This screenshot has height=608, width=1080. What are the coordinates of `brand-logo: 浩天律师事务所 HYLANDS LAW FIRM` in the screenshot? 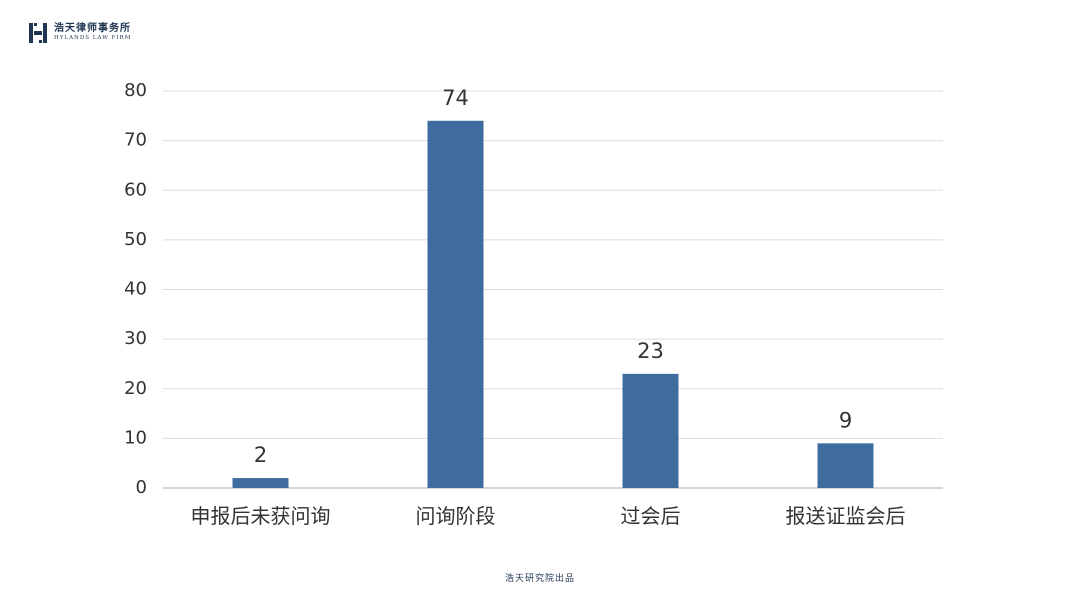 It's located at (79, 33).